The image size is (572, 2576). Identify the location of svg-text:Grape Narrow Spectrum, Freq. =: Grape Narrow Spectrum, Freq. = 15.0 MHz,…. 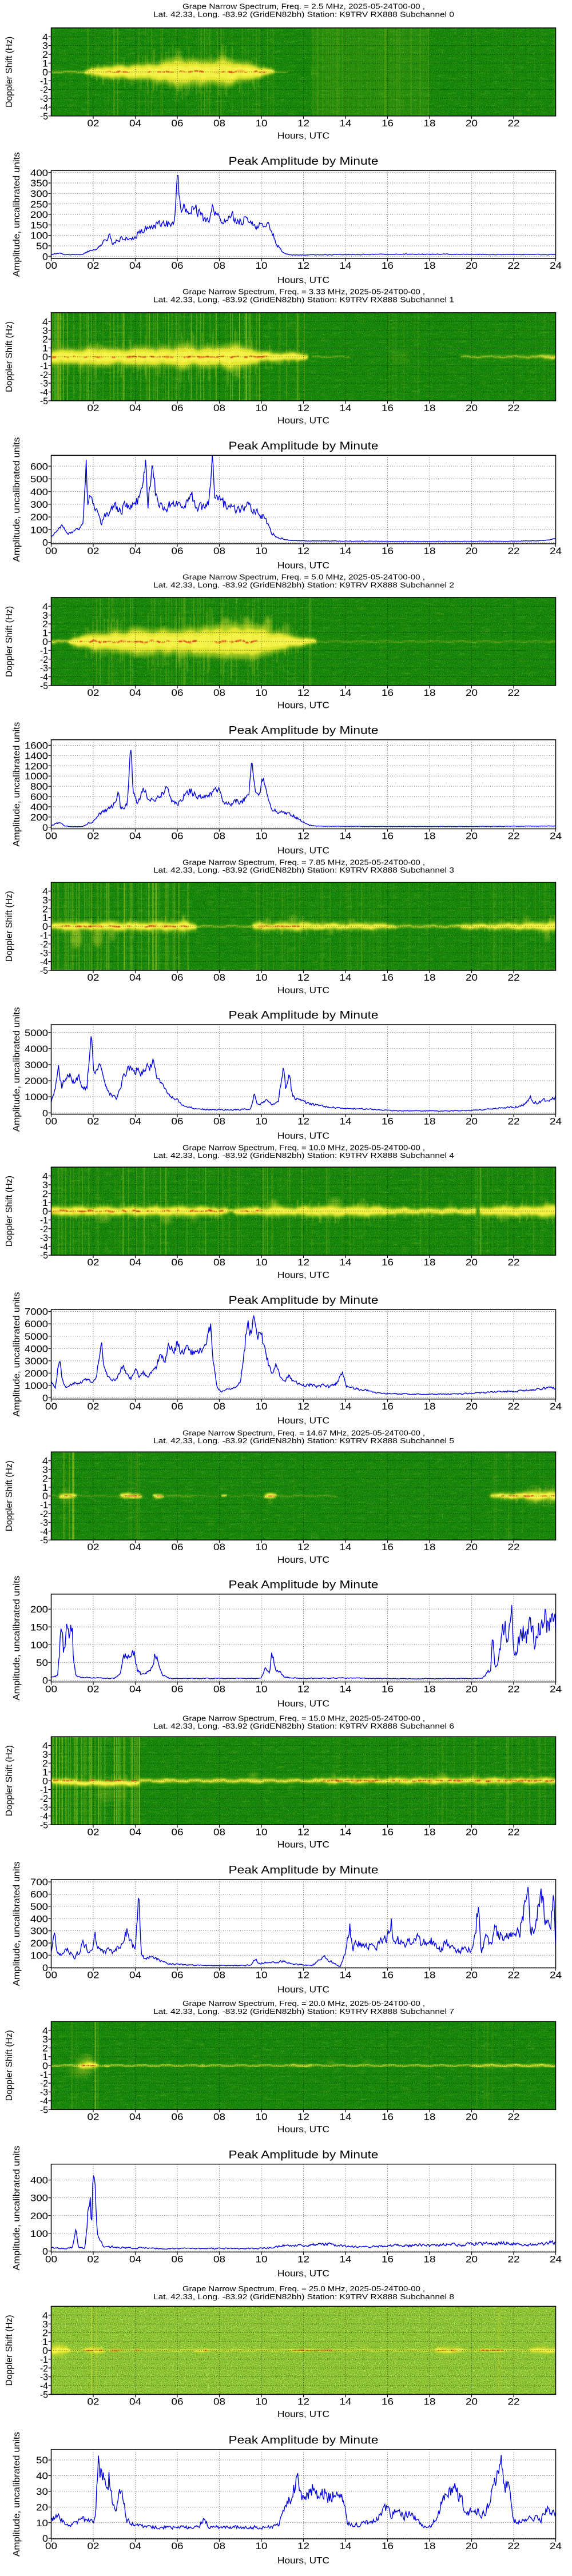
(303, 1718).